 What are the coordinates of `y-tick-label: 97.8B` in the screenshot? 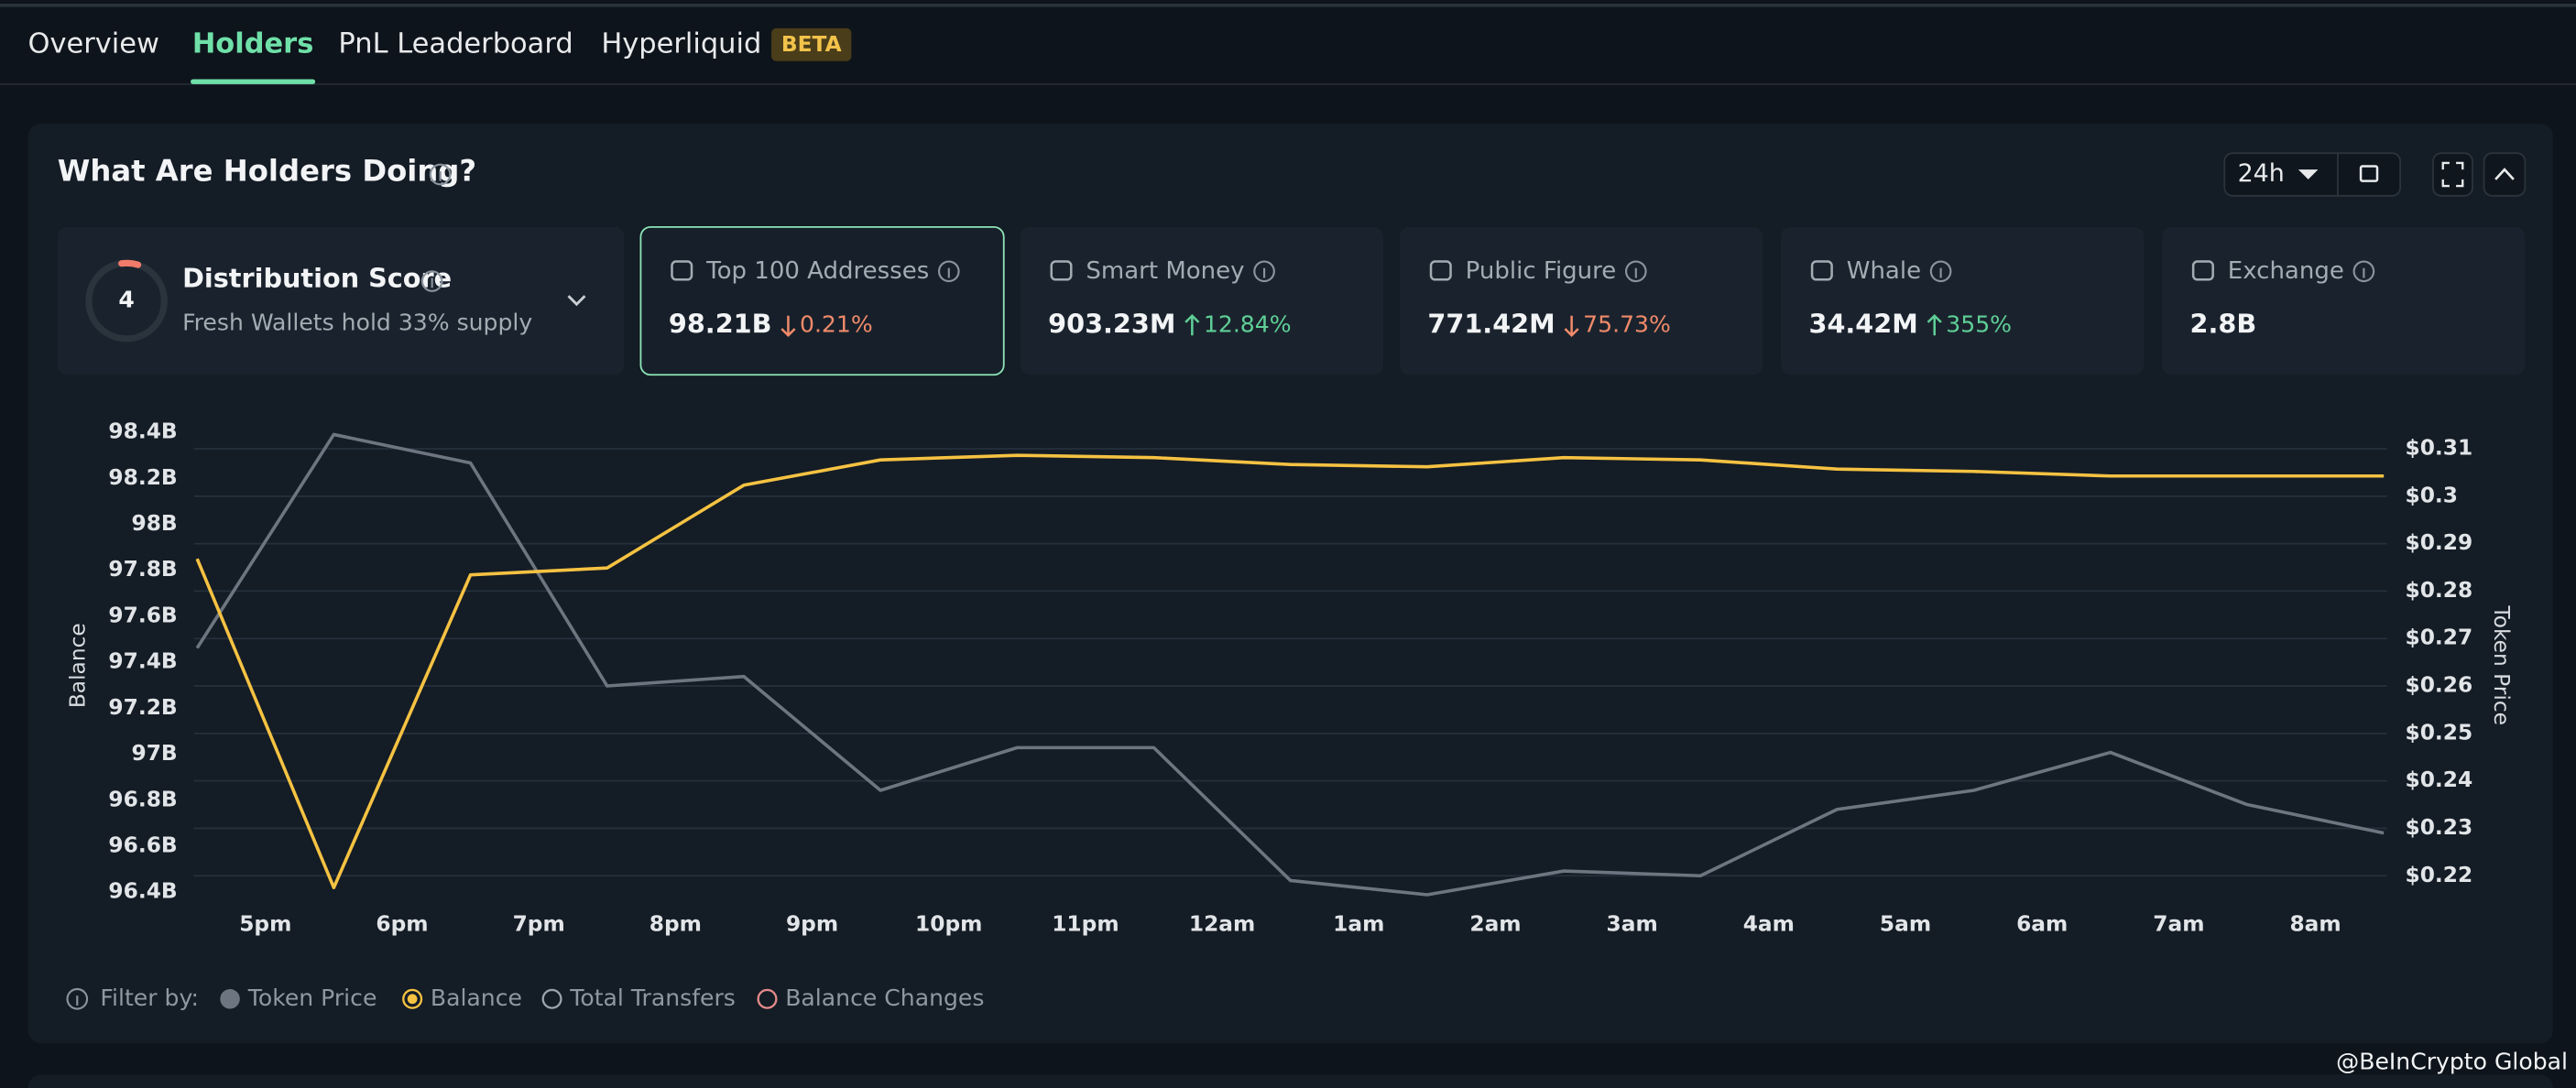 It's located at (142, 569).